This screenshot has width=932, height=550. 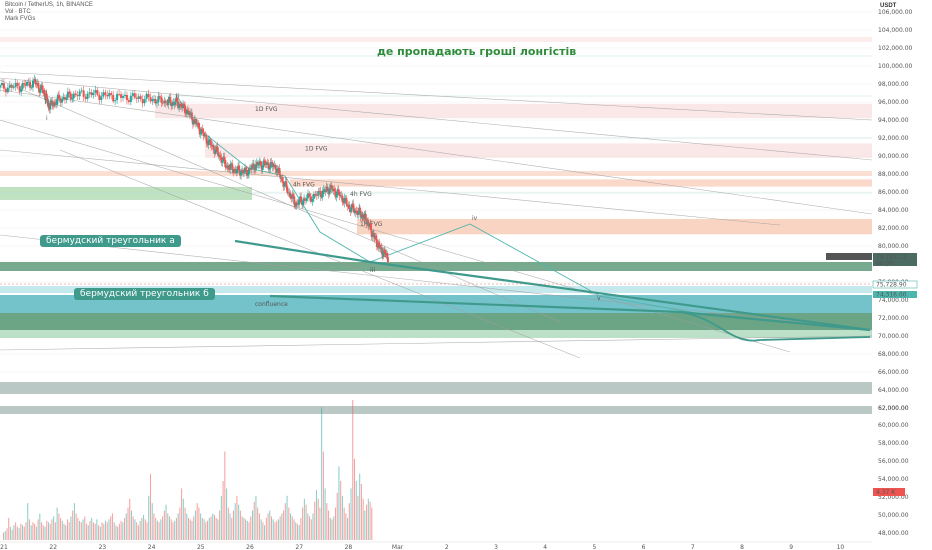 What do you see at coordinates (893, 336) in the screenshot?
I see `price-tick-label: 70,000.00` at bounding box center [893, 336].